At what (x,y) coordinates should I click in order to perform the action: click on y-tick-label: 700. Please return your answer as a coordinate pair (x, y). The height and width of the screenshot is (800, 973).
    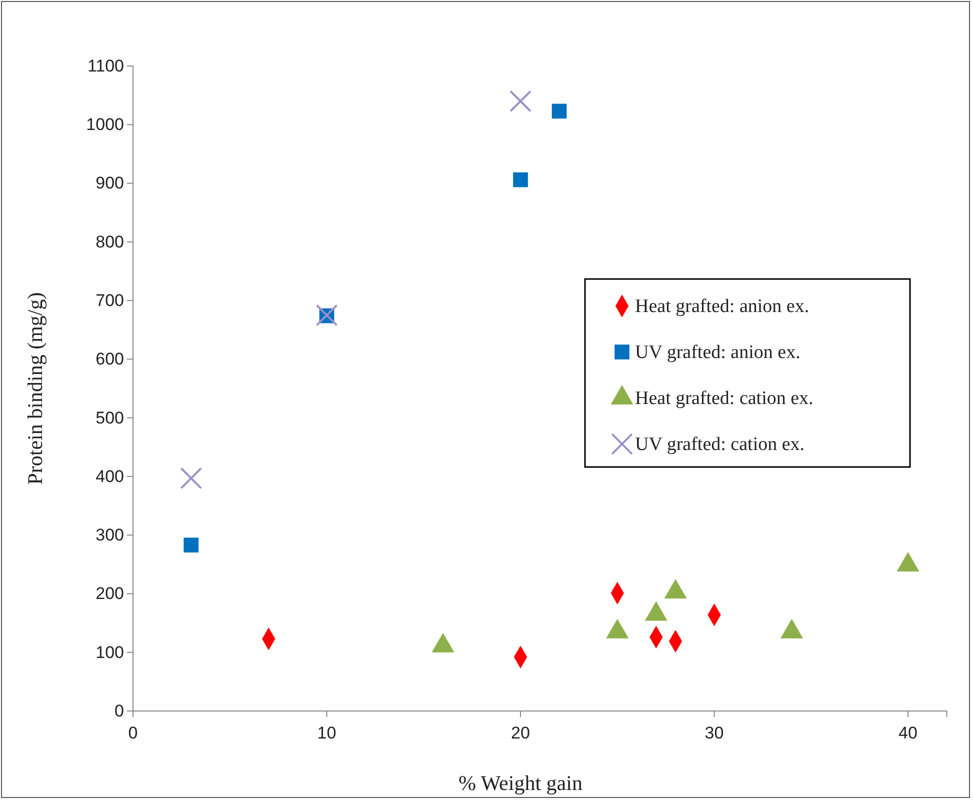
    Looking at the image, I should click on (110, 300).